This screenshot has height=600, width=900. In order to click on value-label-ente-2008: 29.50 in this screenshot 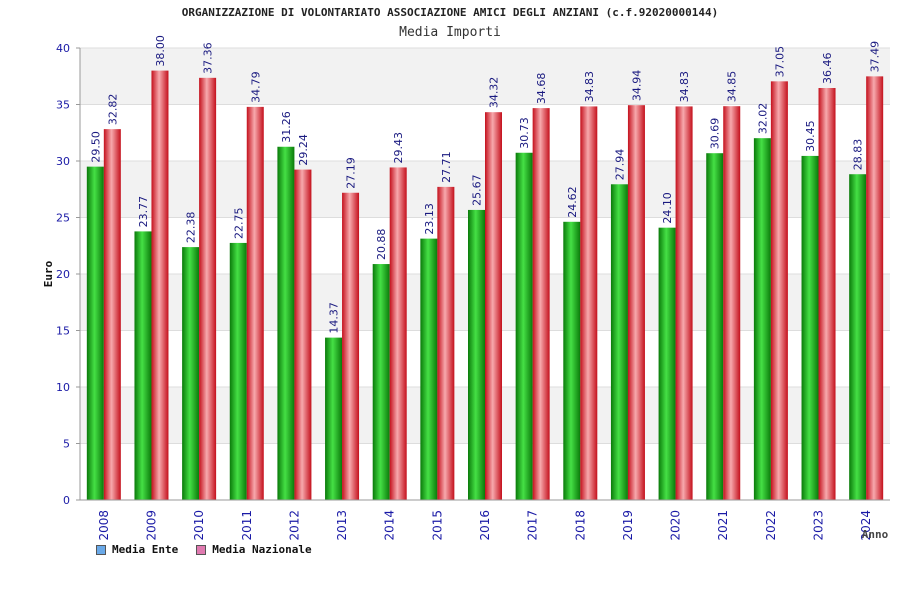, I will do `click(95, 147)`.